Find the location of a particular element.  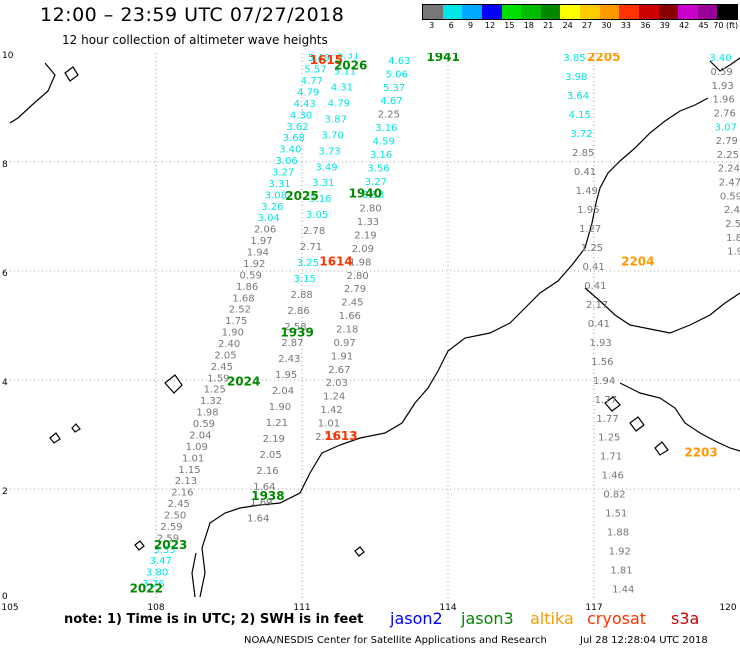

wave-height-color-legend: 3 6 9 12 15 18 21 24 27 30 33 36 39 42 45 70 (ft) is located at coordinates (580, 17).